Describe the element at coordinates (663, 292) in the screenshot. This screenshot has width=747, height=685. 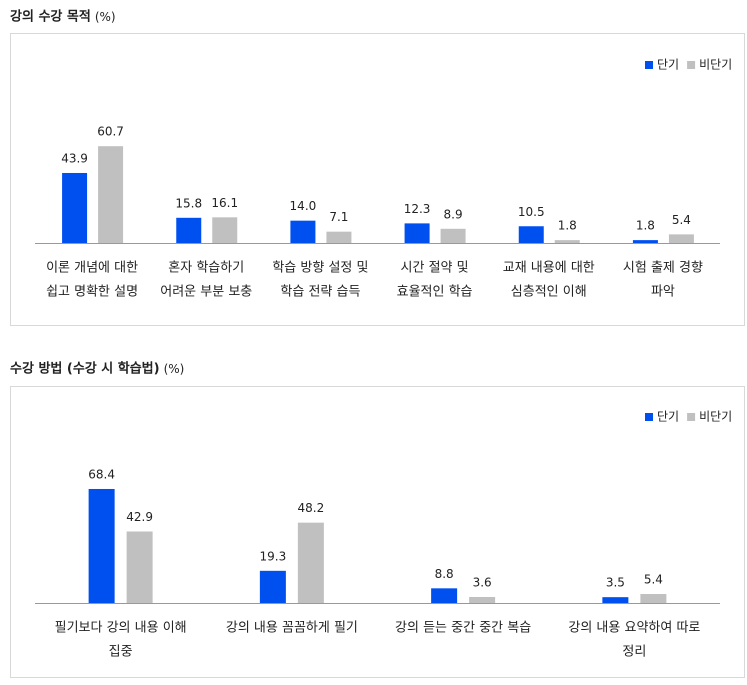
I see `x-tick-label: 파악` at that location.